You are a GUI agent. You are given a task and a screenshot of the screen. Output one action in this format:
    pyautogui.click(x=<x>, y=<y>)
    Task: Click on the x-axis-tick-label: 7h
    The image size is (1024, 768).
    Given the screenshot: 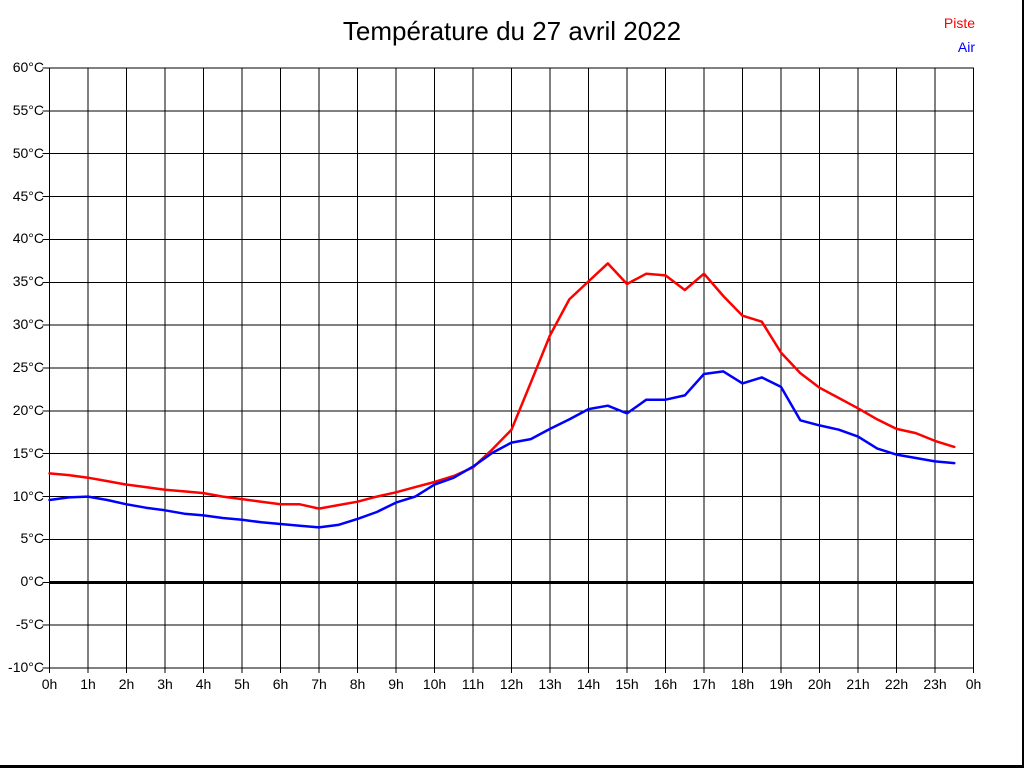 What is the action you would take?
    pyautogui.click(x=319, y=684)
    